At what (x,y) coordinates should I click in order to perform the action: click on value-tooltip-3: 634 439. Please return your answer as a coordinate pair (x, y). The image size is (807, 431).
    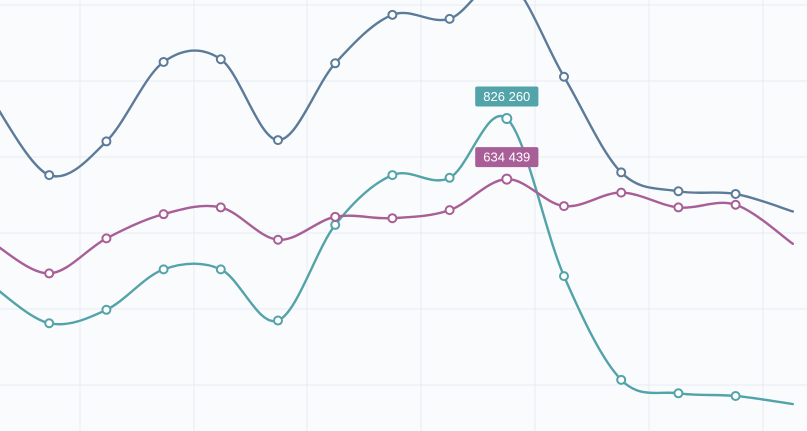
    Looking at the image, I should click on (507, 157).